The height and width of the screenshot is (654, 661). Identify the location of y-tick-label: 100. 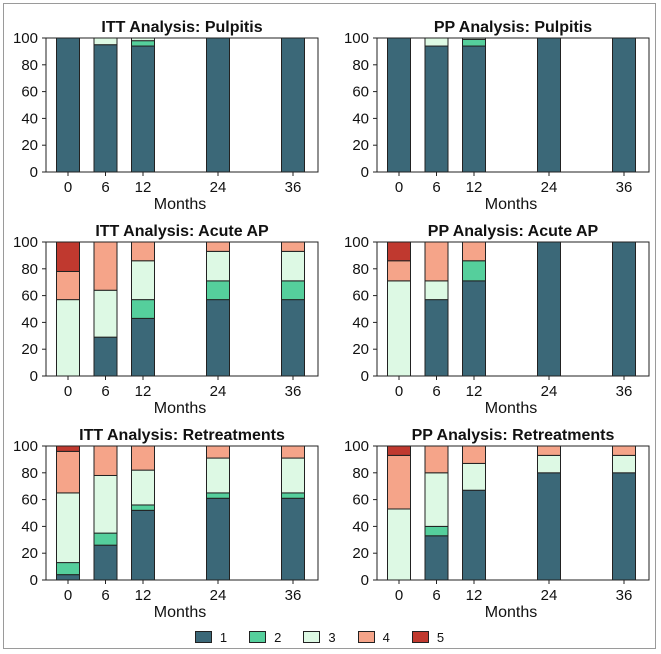
(25, 446).